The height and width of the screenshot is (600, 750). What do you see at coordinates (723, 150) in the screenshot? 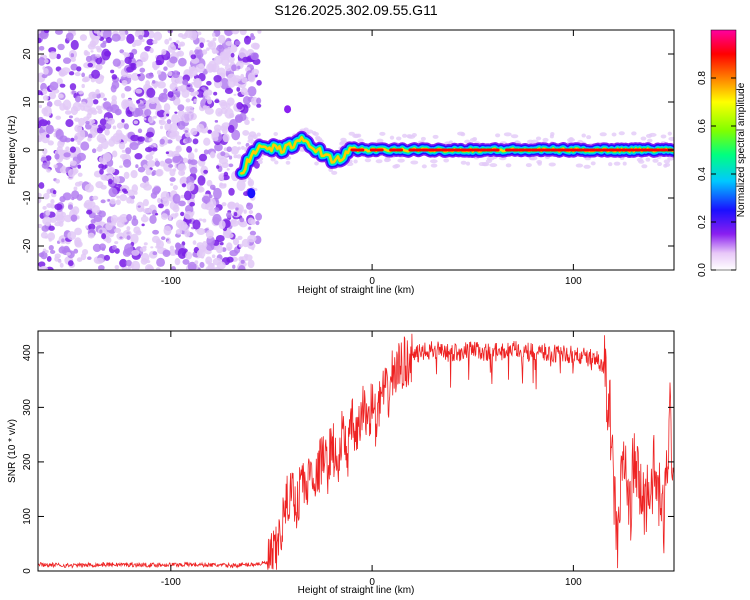
I see `colorbar-bar` at bounding box center [723, 150].